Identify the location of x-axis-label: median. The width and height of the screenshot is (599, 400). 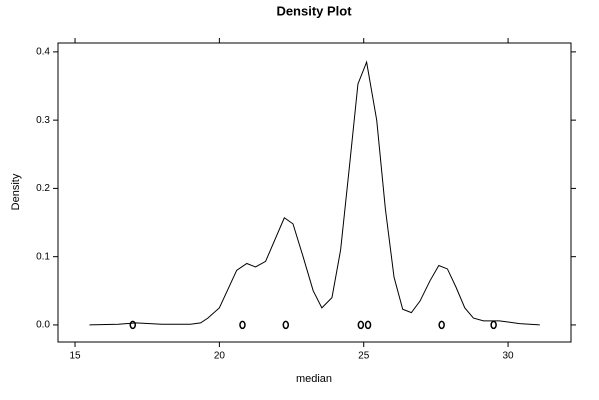
(314, 379).